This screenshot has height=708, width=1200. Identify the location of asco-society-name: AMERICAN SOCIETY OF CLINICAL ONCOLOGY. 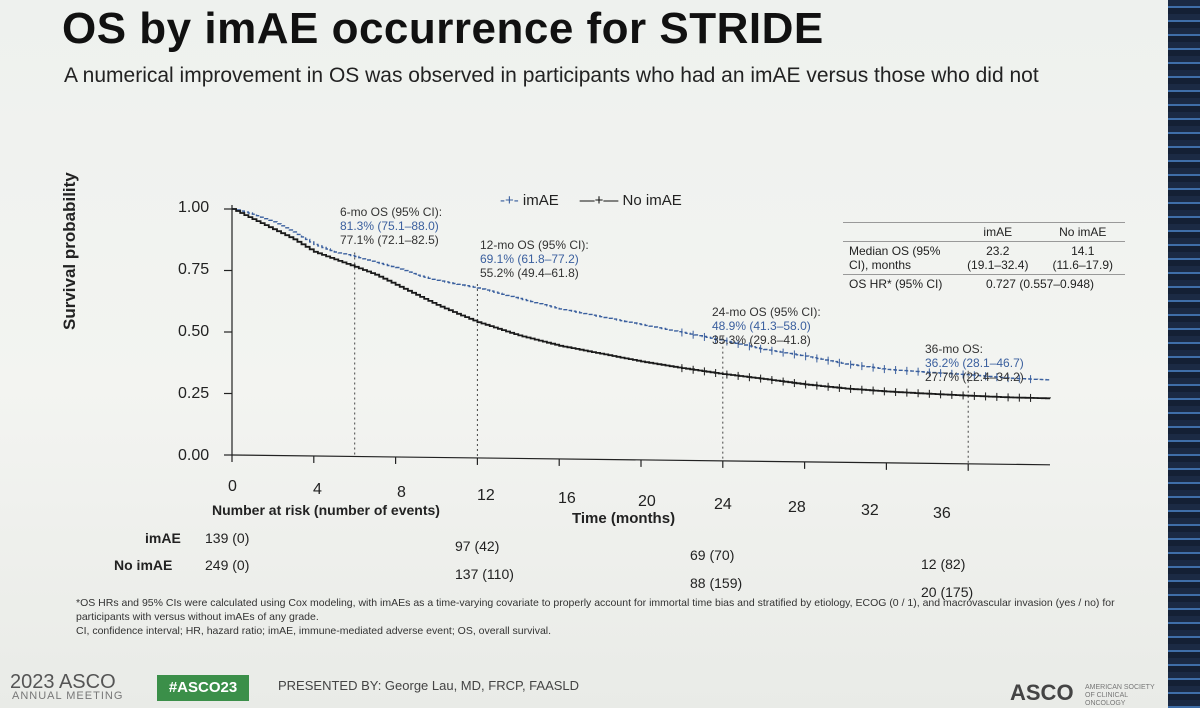
(1120, 695).